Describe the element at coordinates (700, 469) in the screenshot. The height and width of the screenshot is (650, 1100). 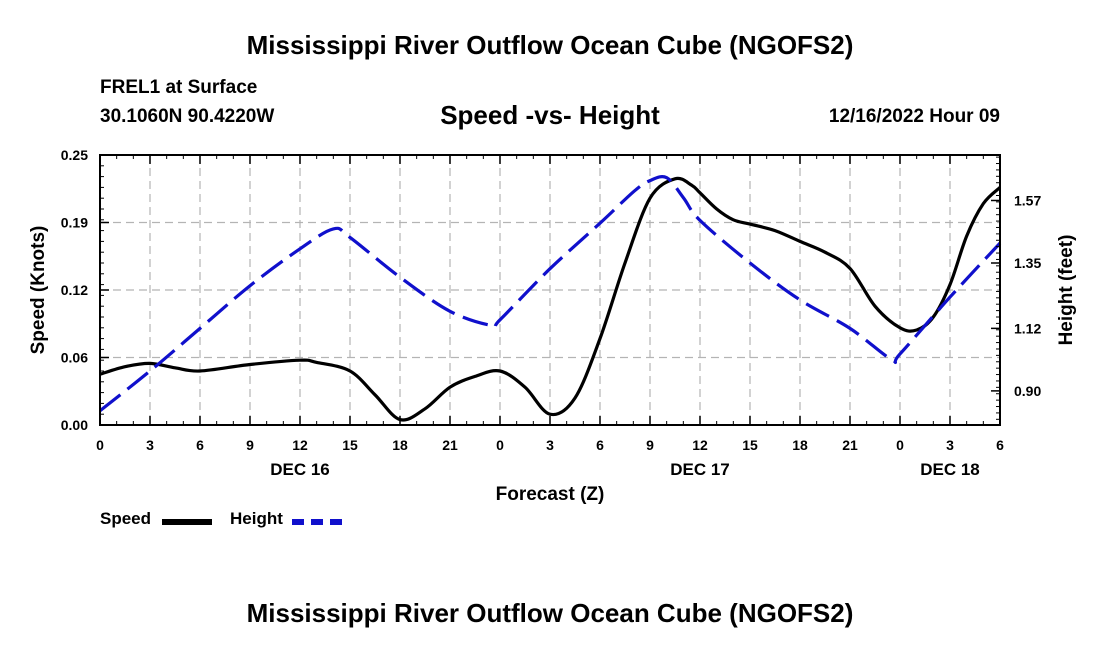
I see `day-label: DEC 17` at that location.